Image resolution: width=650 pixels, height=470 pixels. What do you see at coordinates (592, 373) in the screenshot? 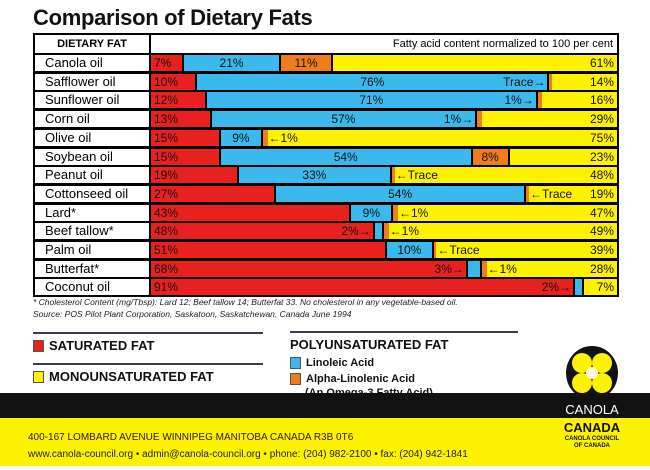
I see `canola-flower-icon` at bounding box center [592, 373].